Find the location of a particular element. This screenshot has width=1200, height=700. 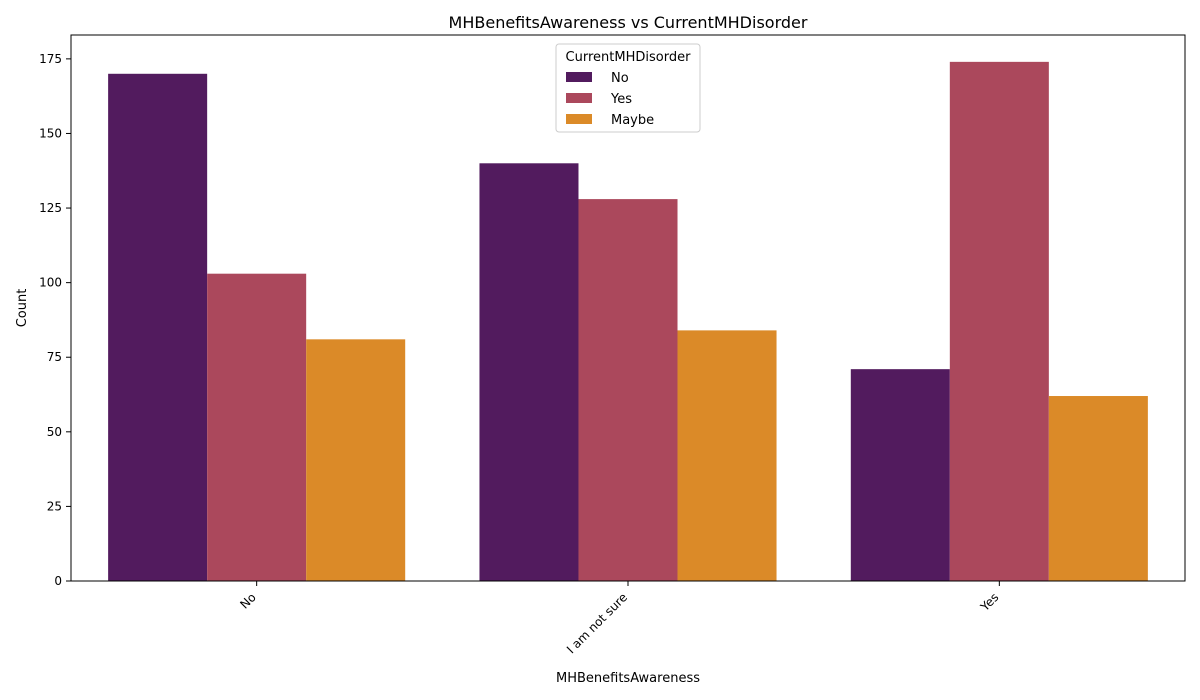

legend-frame is located at coordinates (628, 88).